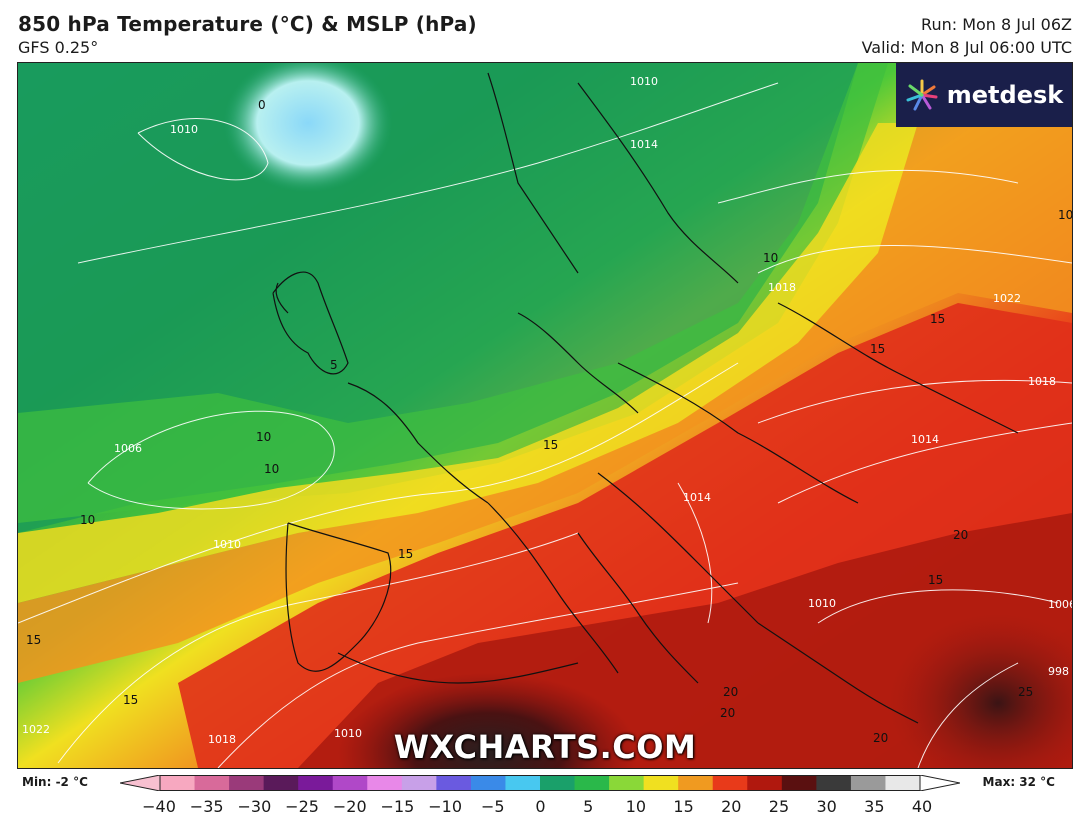  I want to click on colorbar-left-arrow, so click(140, 783).